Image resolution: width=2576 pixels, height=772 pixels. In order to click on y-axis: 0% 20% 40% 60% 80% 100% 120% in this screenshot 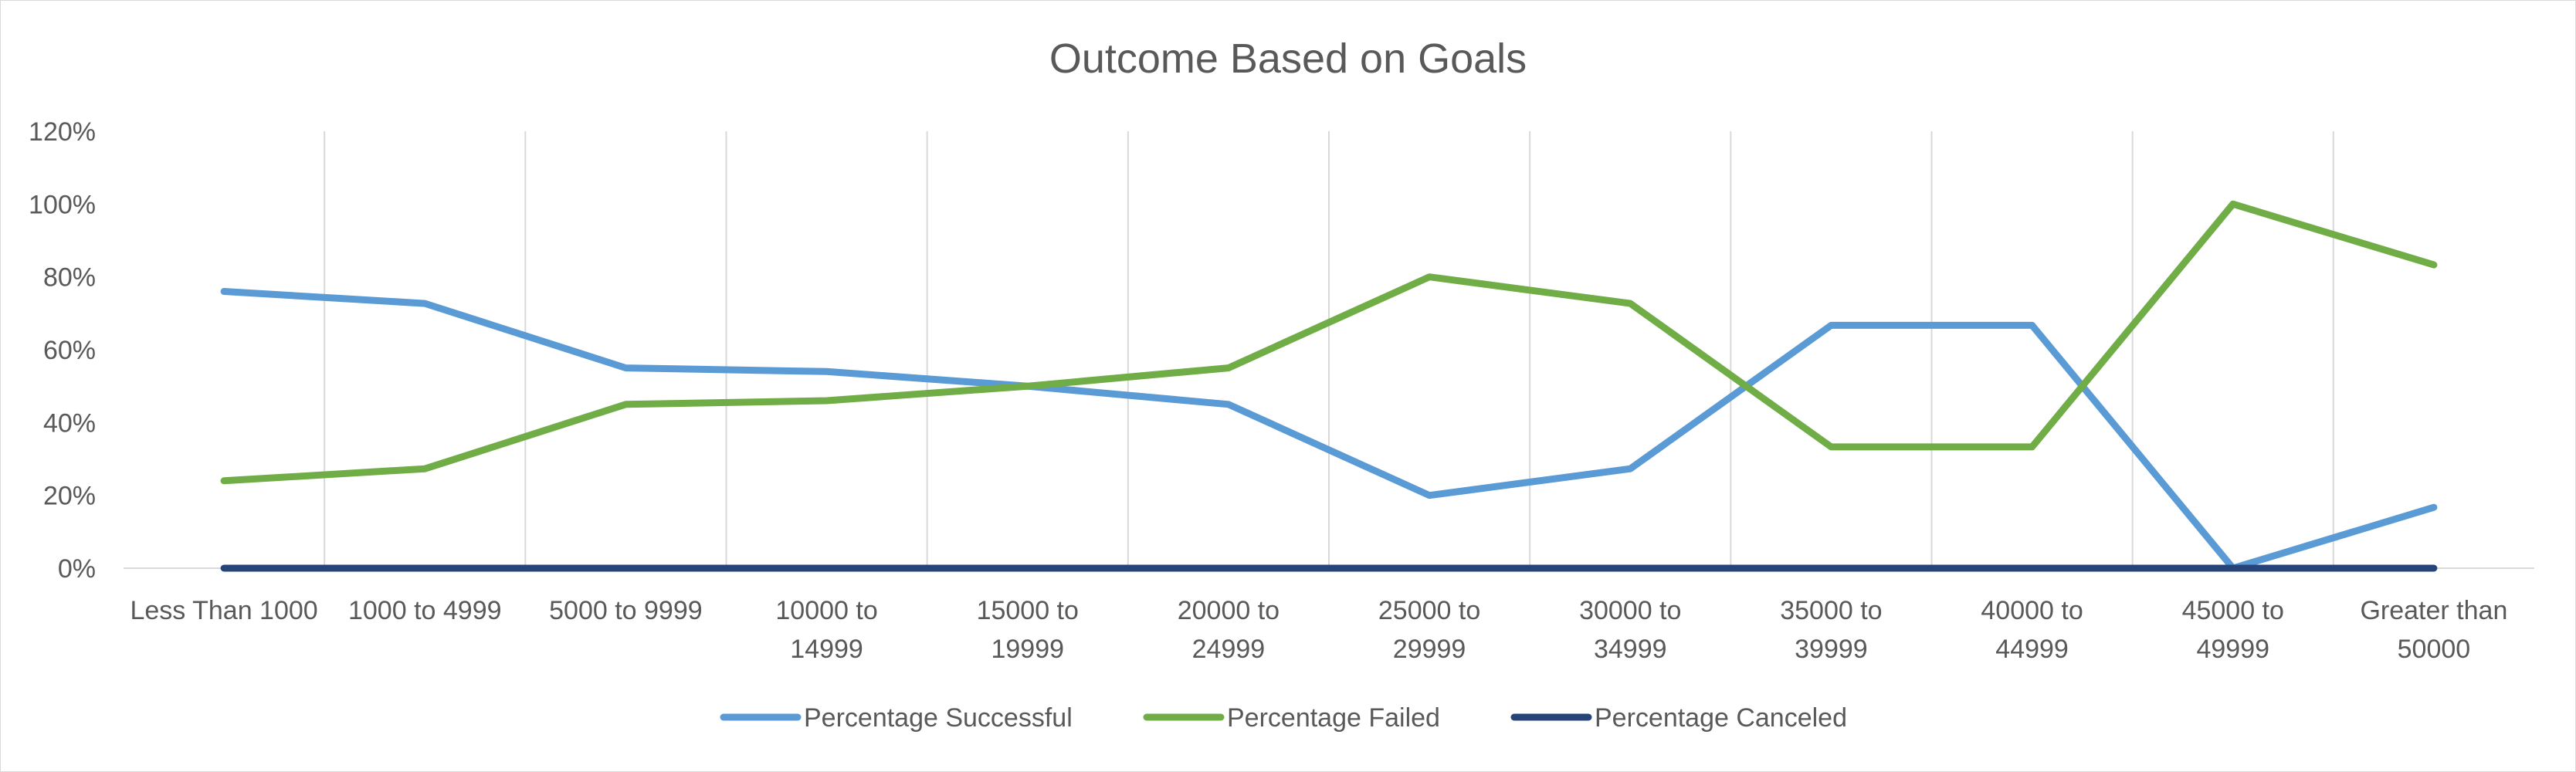, I will do `click(62, 350)`.